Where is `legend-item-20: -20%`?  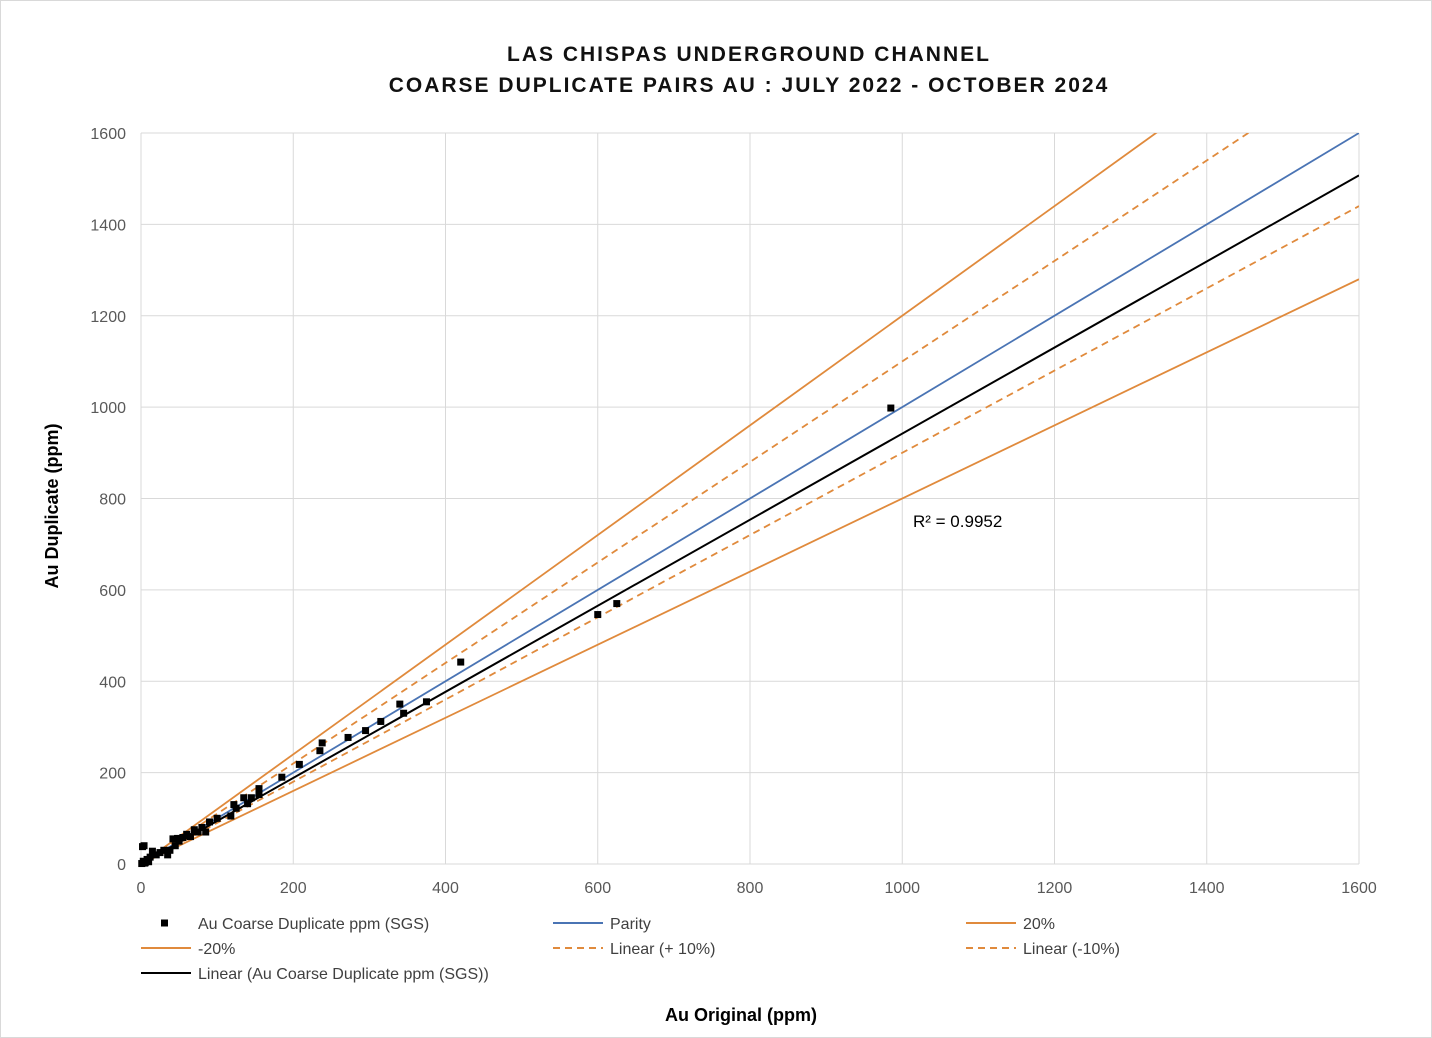 legend-item-20: -20% is located at coordinates (188, 949).